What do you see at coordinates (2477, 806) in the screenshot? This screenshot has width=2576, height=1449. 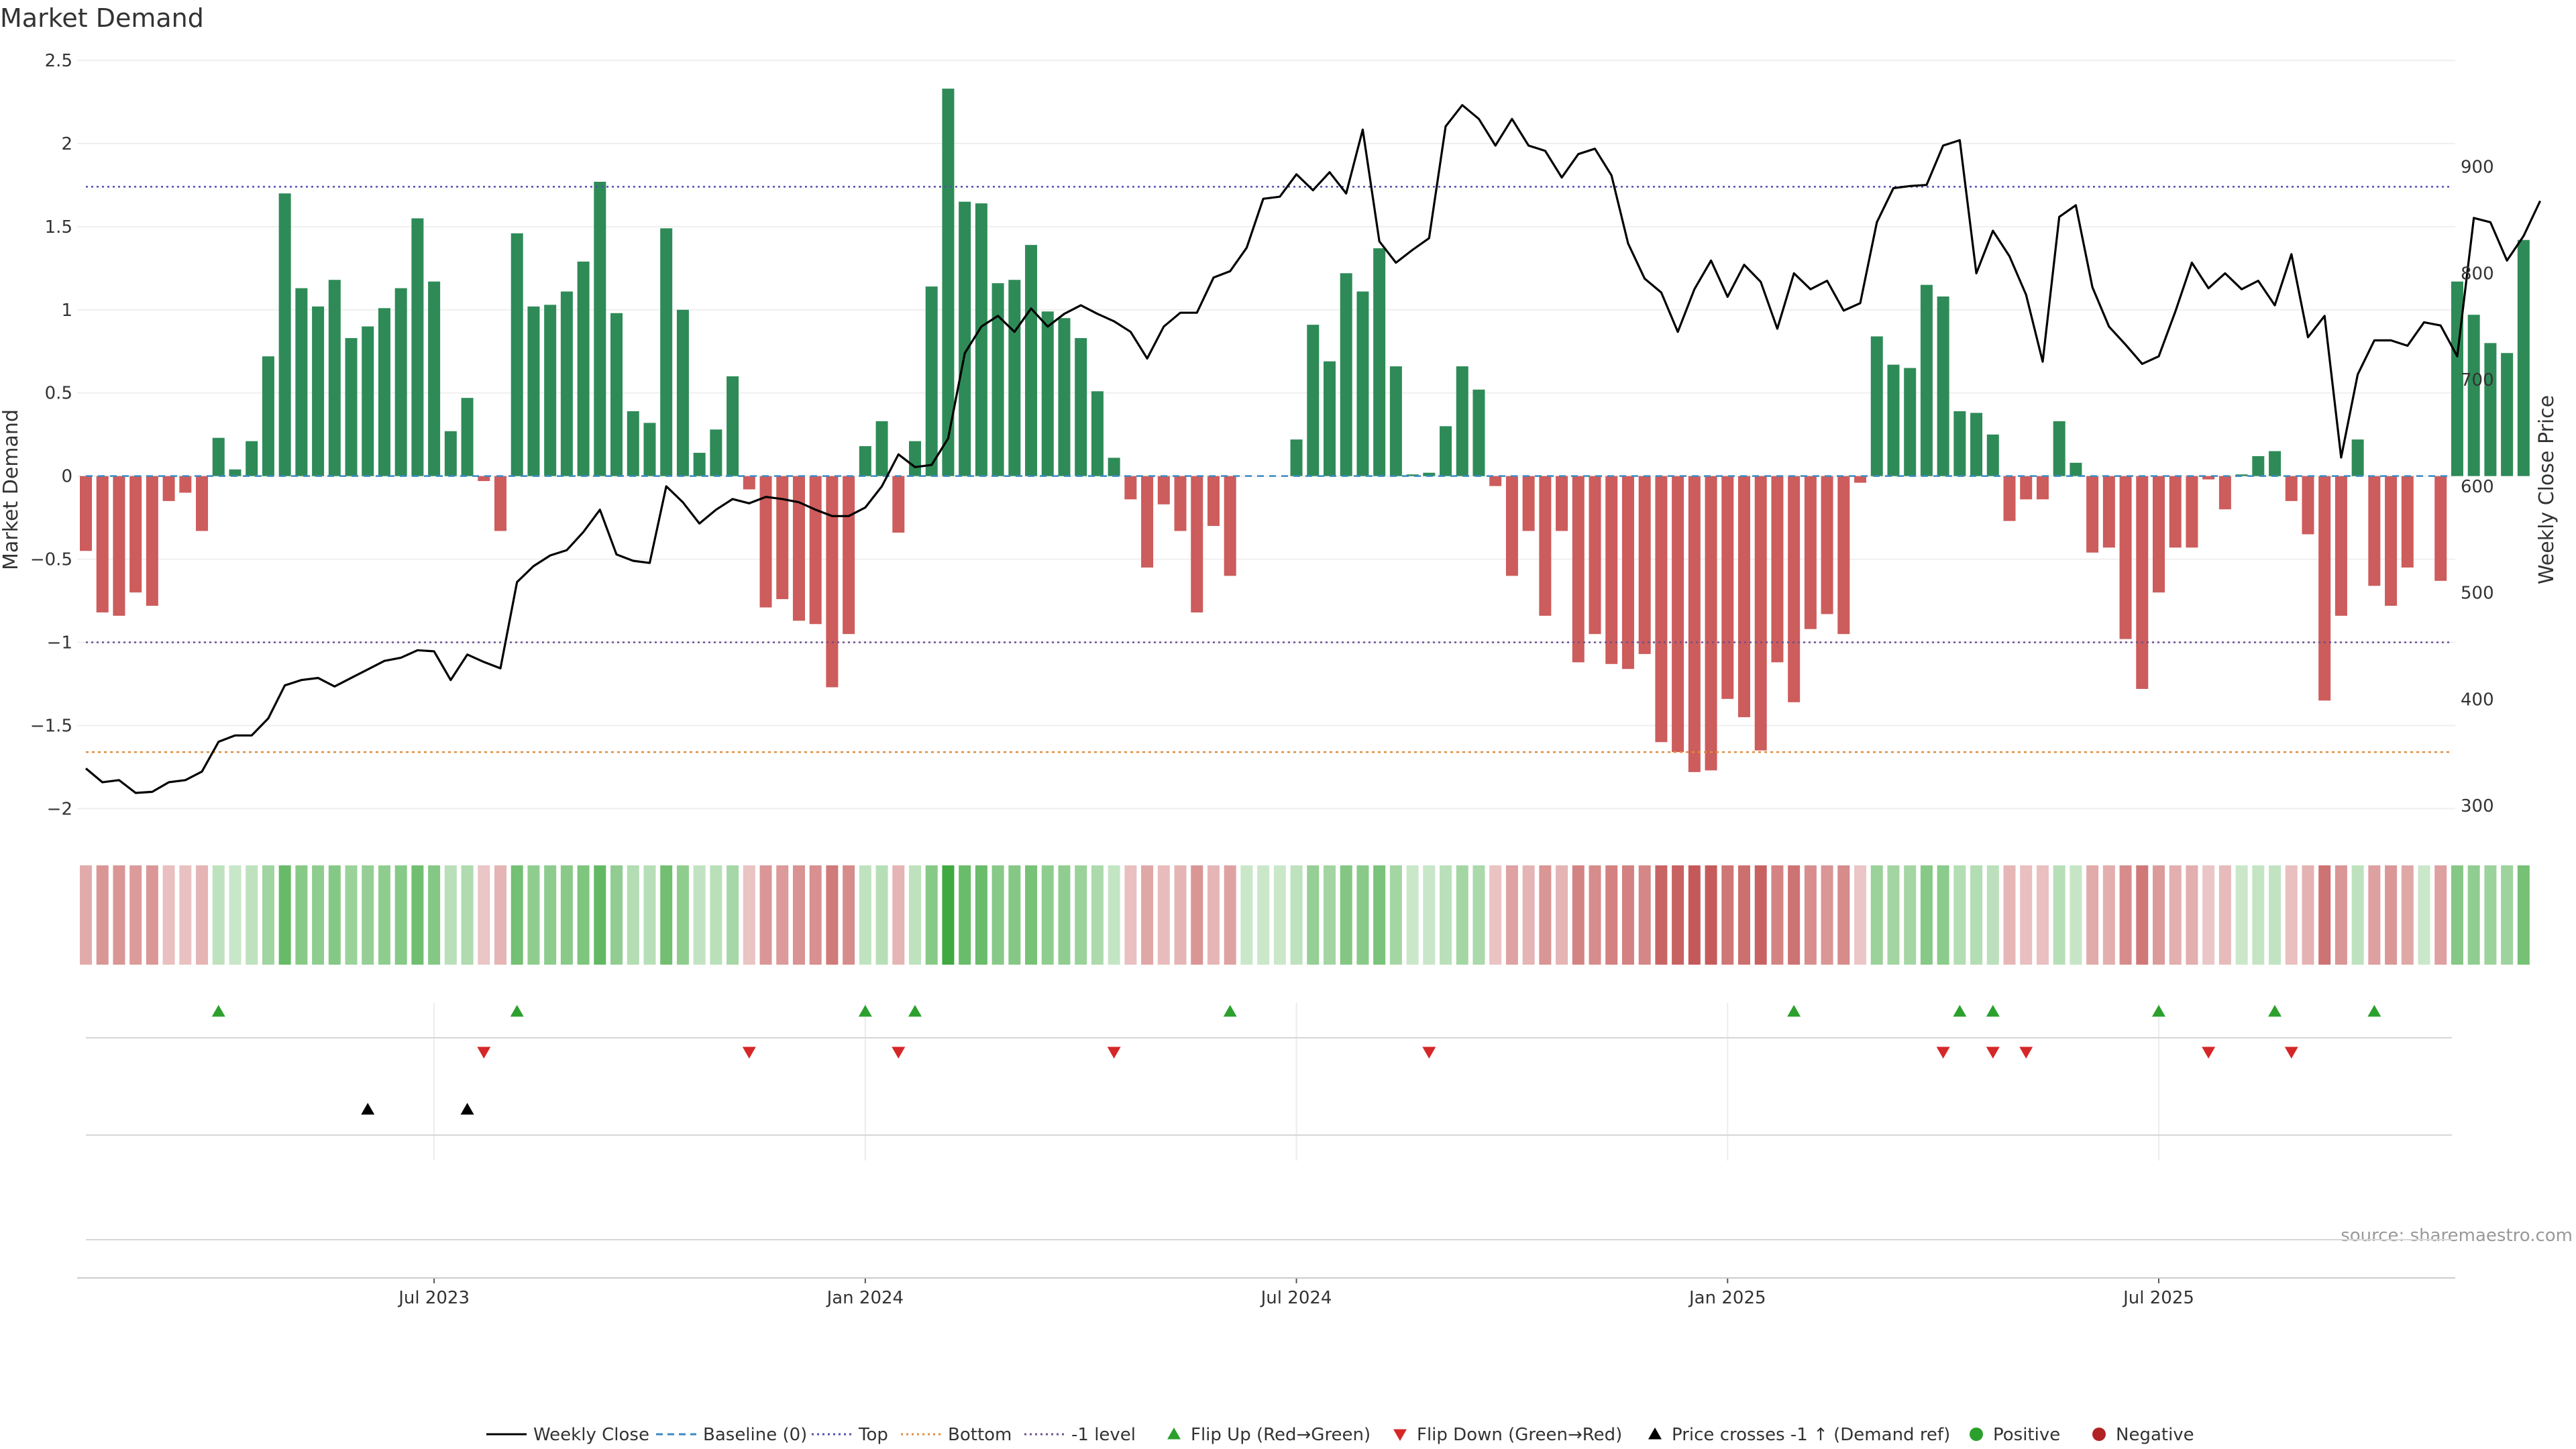 I see `y-right-tick-label: 300` at bounding box center [2477, 806].